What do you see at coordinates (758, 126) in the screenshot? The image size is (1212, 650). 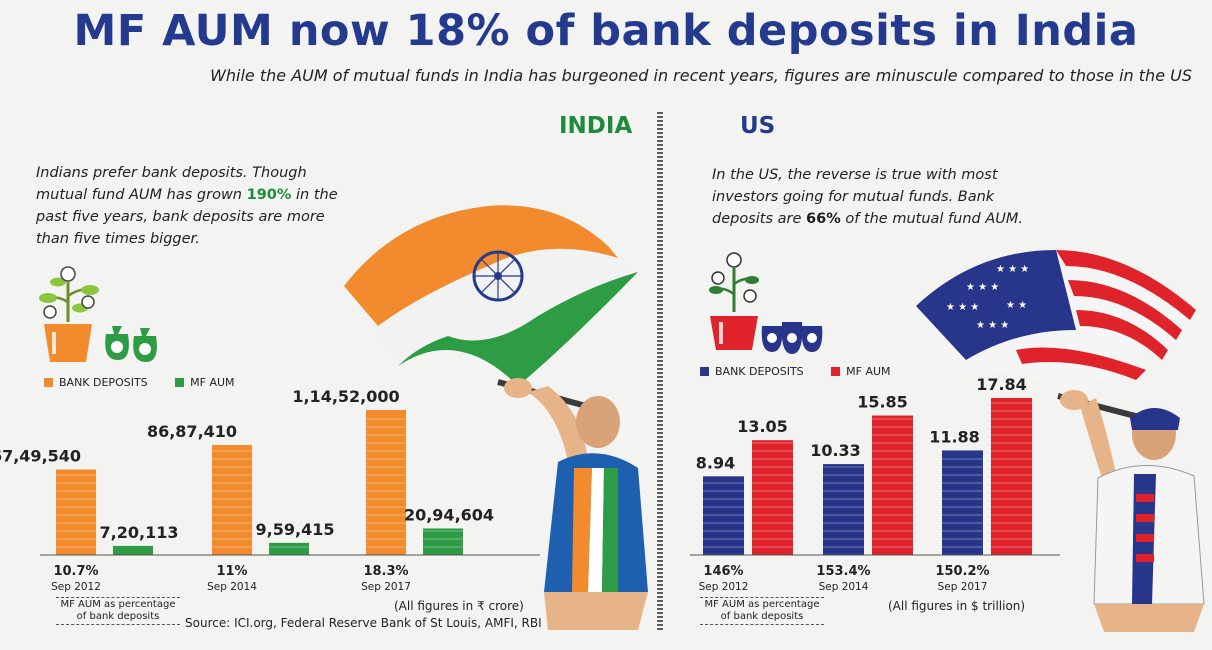 I see `us-section-title: US` at bounding box center [758, 126].